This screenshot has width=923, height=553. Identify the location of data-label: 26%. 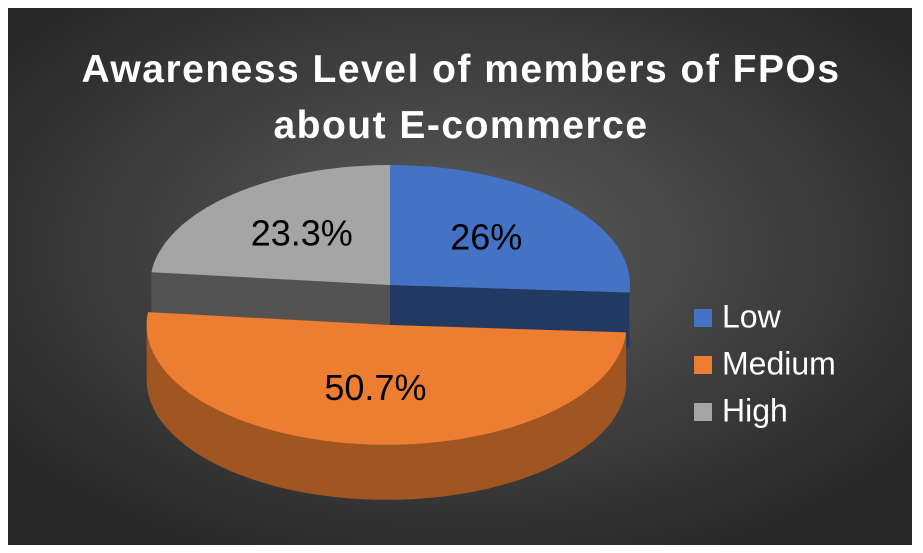
(486, 236).